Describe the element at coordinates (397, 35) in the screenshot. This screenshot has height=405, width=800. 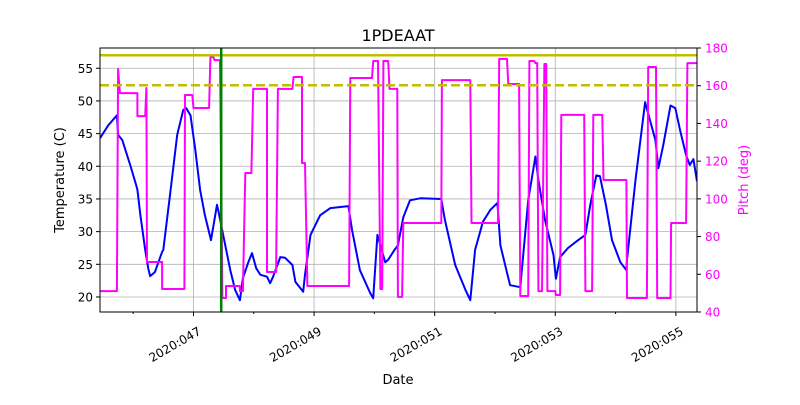
I see `chart-title: 1PDEAAT` at that location.